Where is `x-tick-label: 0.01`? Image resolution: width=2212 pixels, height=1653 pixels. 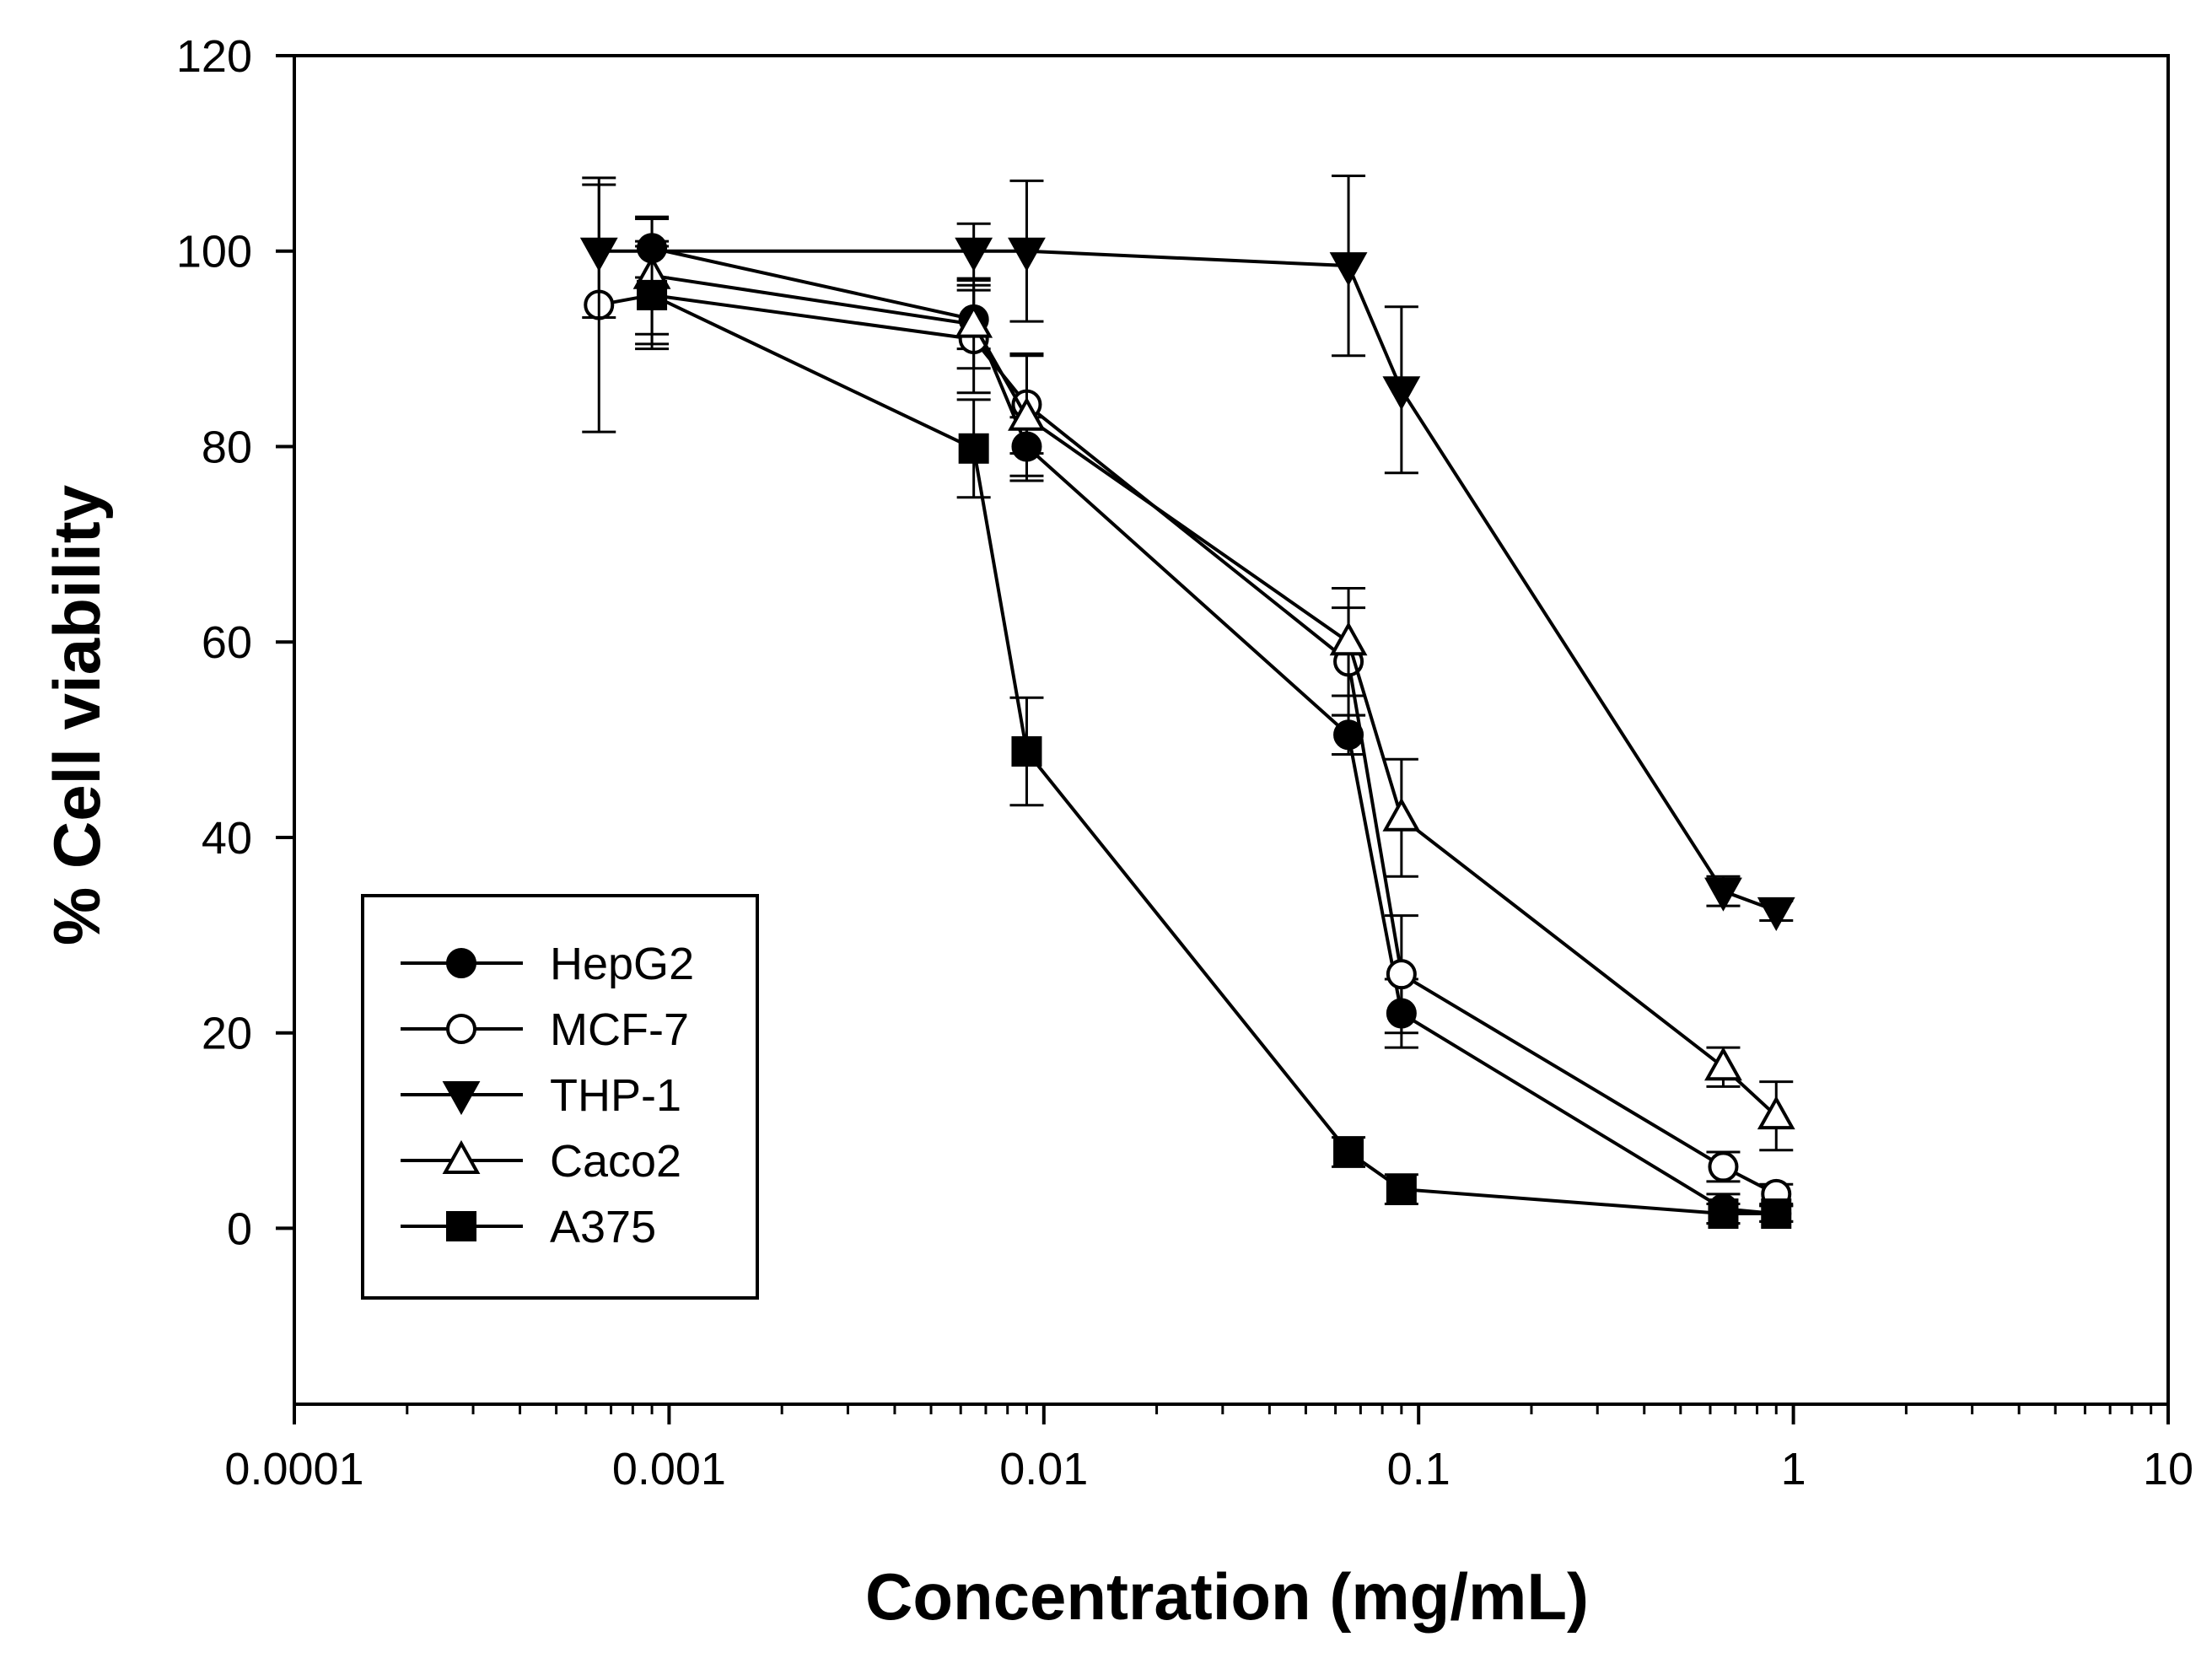 x-tick-label: 0.01 is located at coordinates (1043, 1469).